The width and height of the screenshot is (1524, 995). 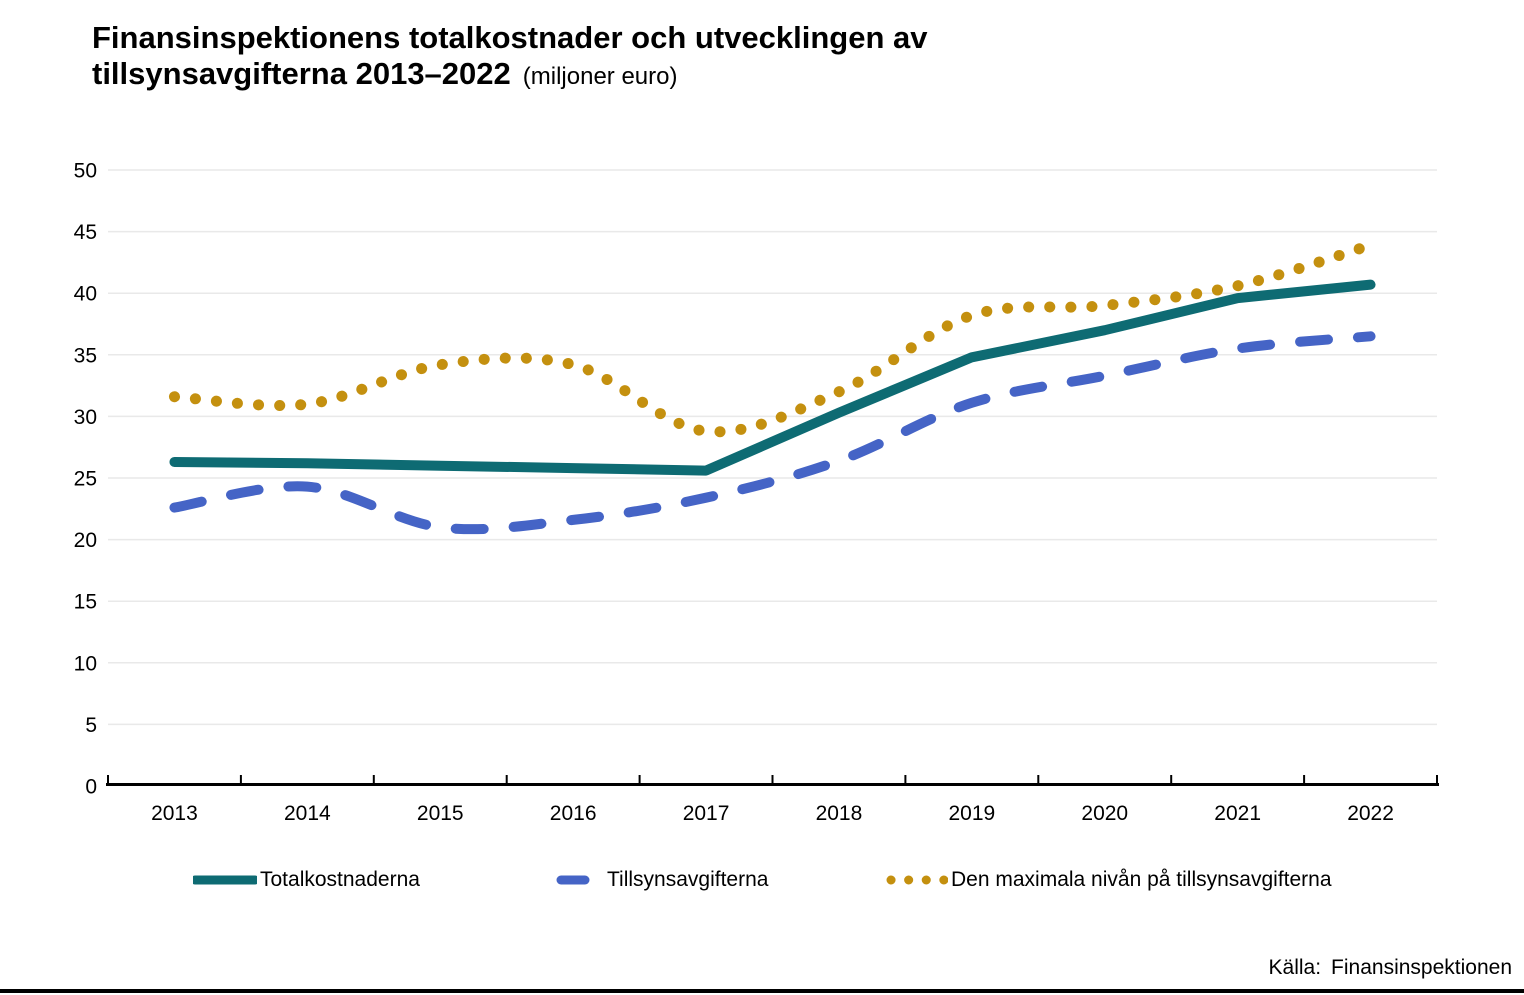 What do you see at coordinates (85, 294) in the screenshot?
I see `y-tick-label: 40` at bounding box center [85, 294].